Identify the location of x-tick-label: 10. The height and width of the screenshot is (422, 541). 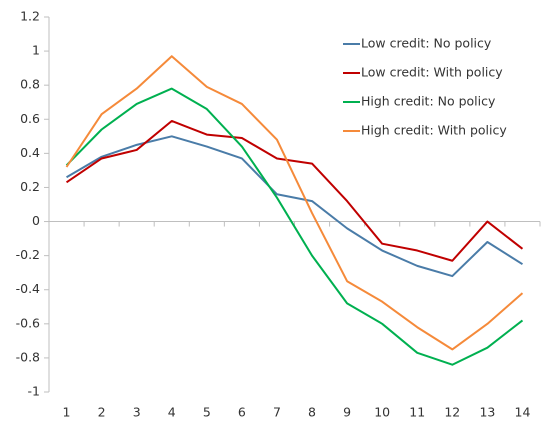
(382, 412).